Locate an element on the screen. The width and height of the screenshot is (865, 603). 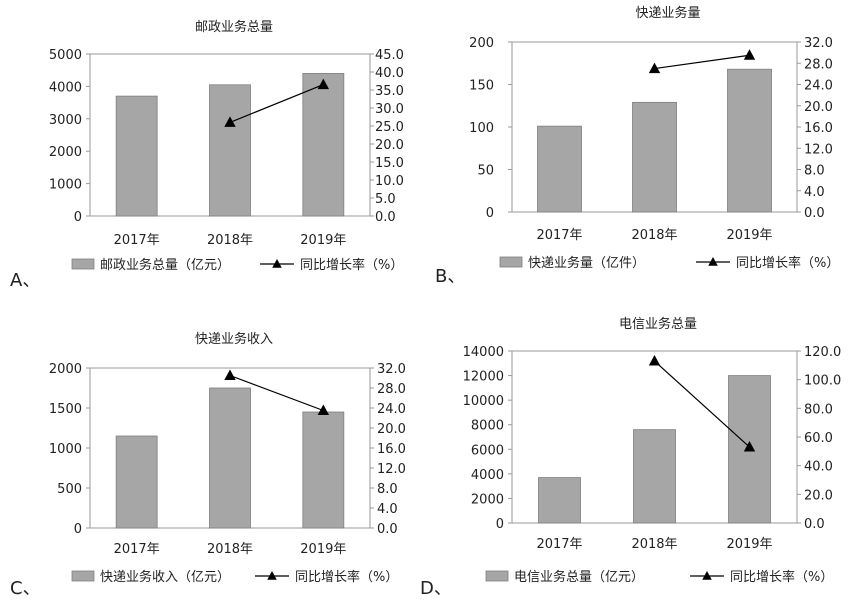
right-tick-label: 8.0 is located at coordinates (814, 171).